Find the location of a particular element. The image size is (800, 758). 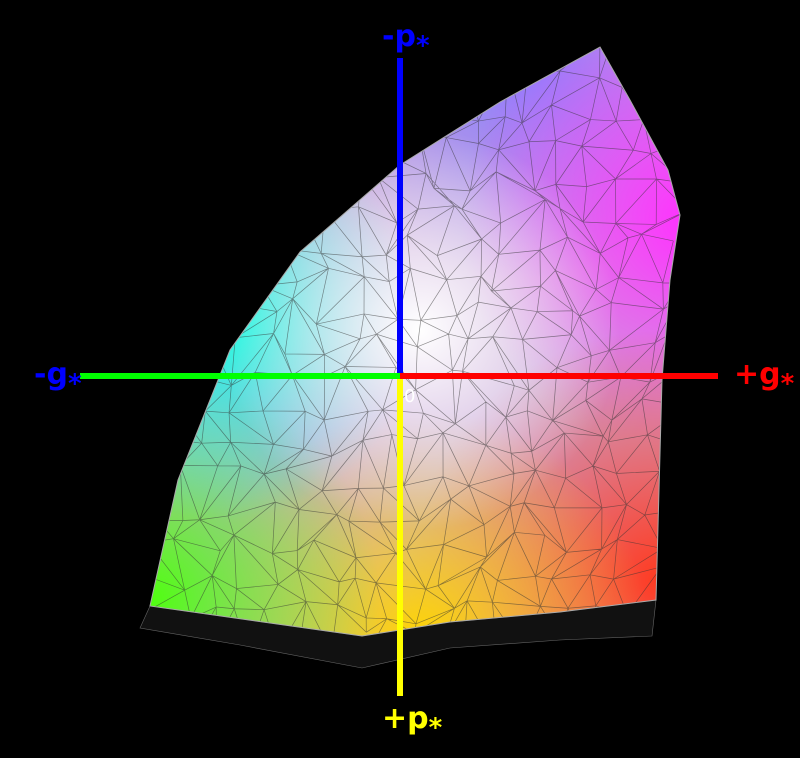

axis-label-main: +p is located at coordinates (405, 718).